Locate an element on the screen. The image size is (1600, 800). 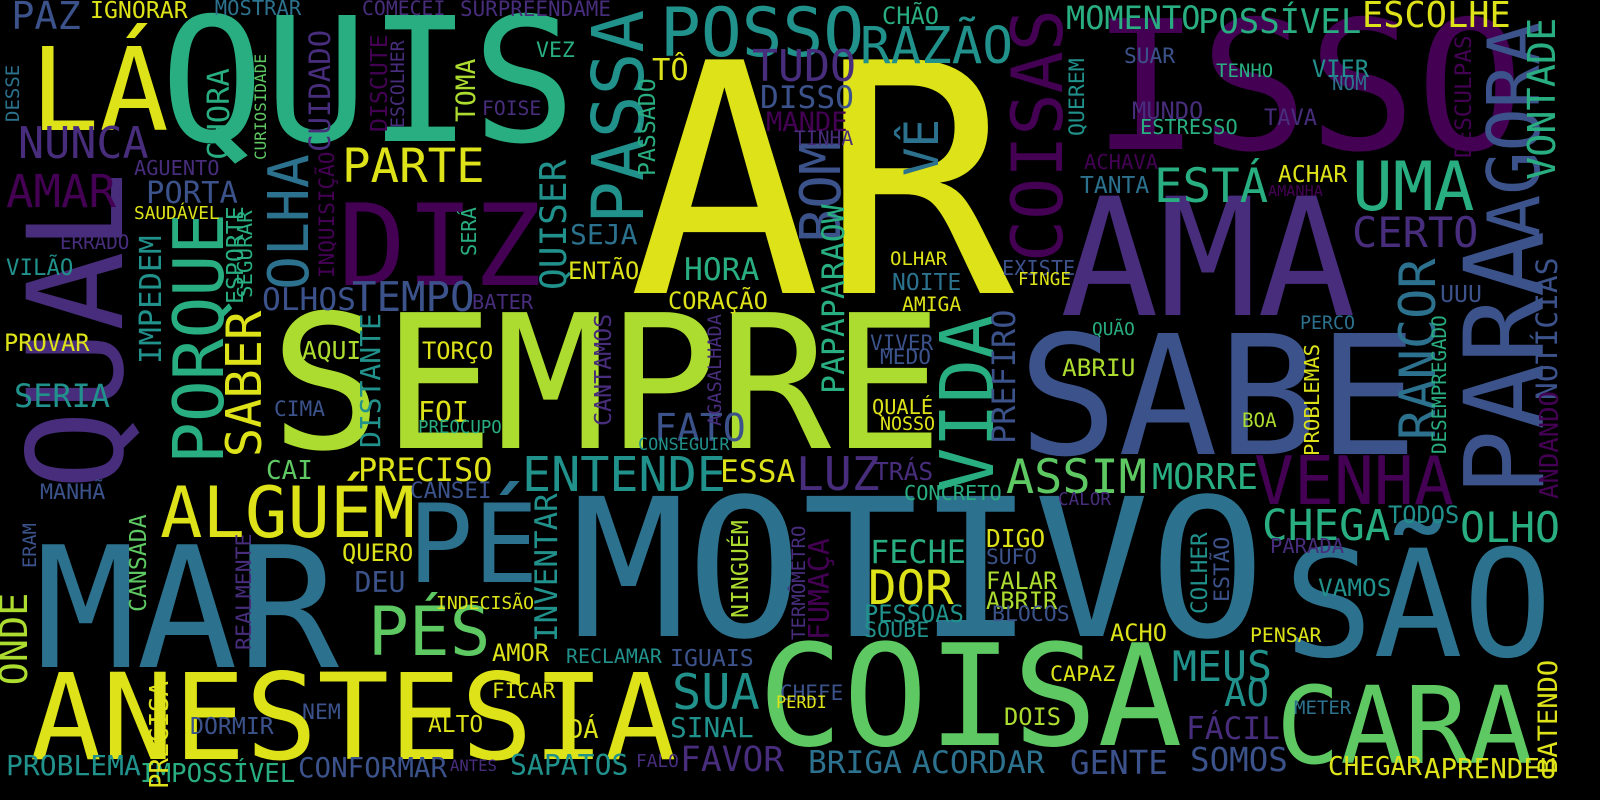
word-198: AMANHA is located at coordinates (1295, 191).